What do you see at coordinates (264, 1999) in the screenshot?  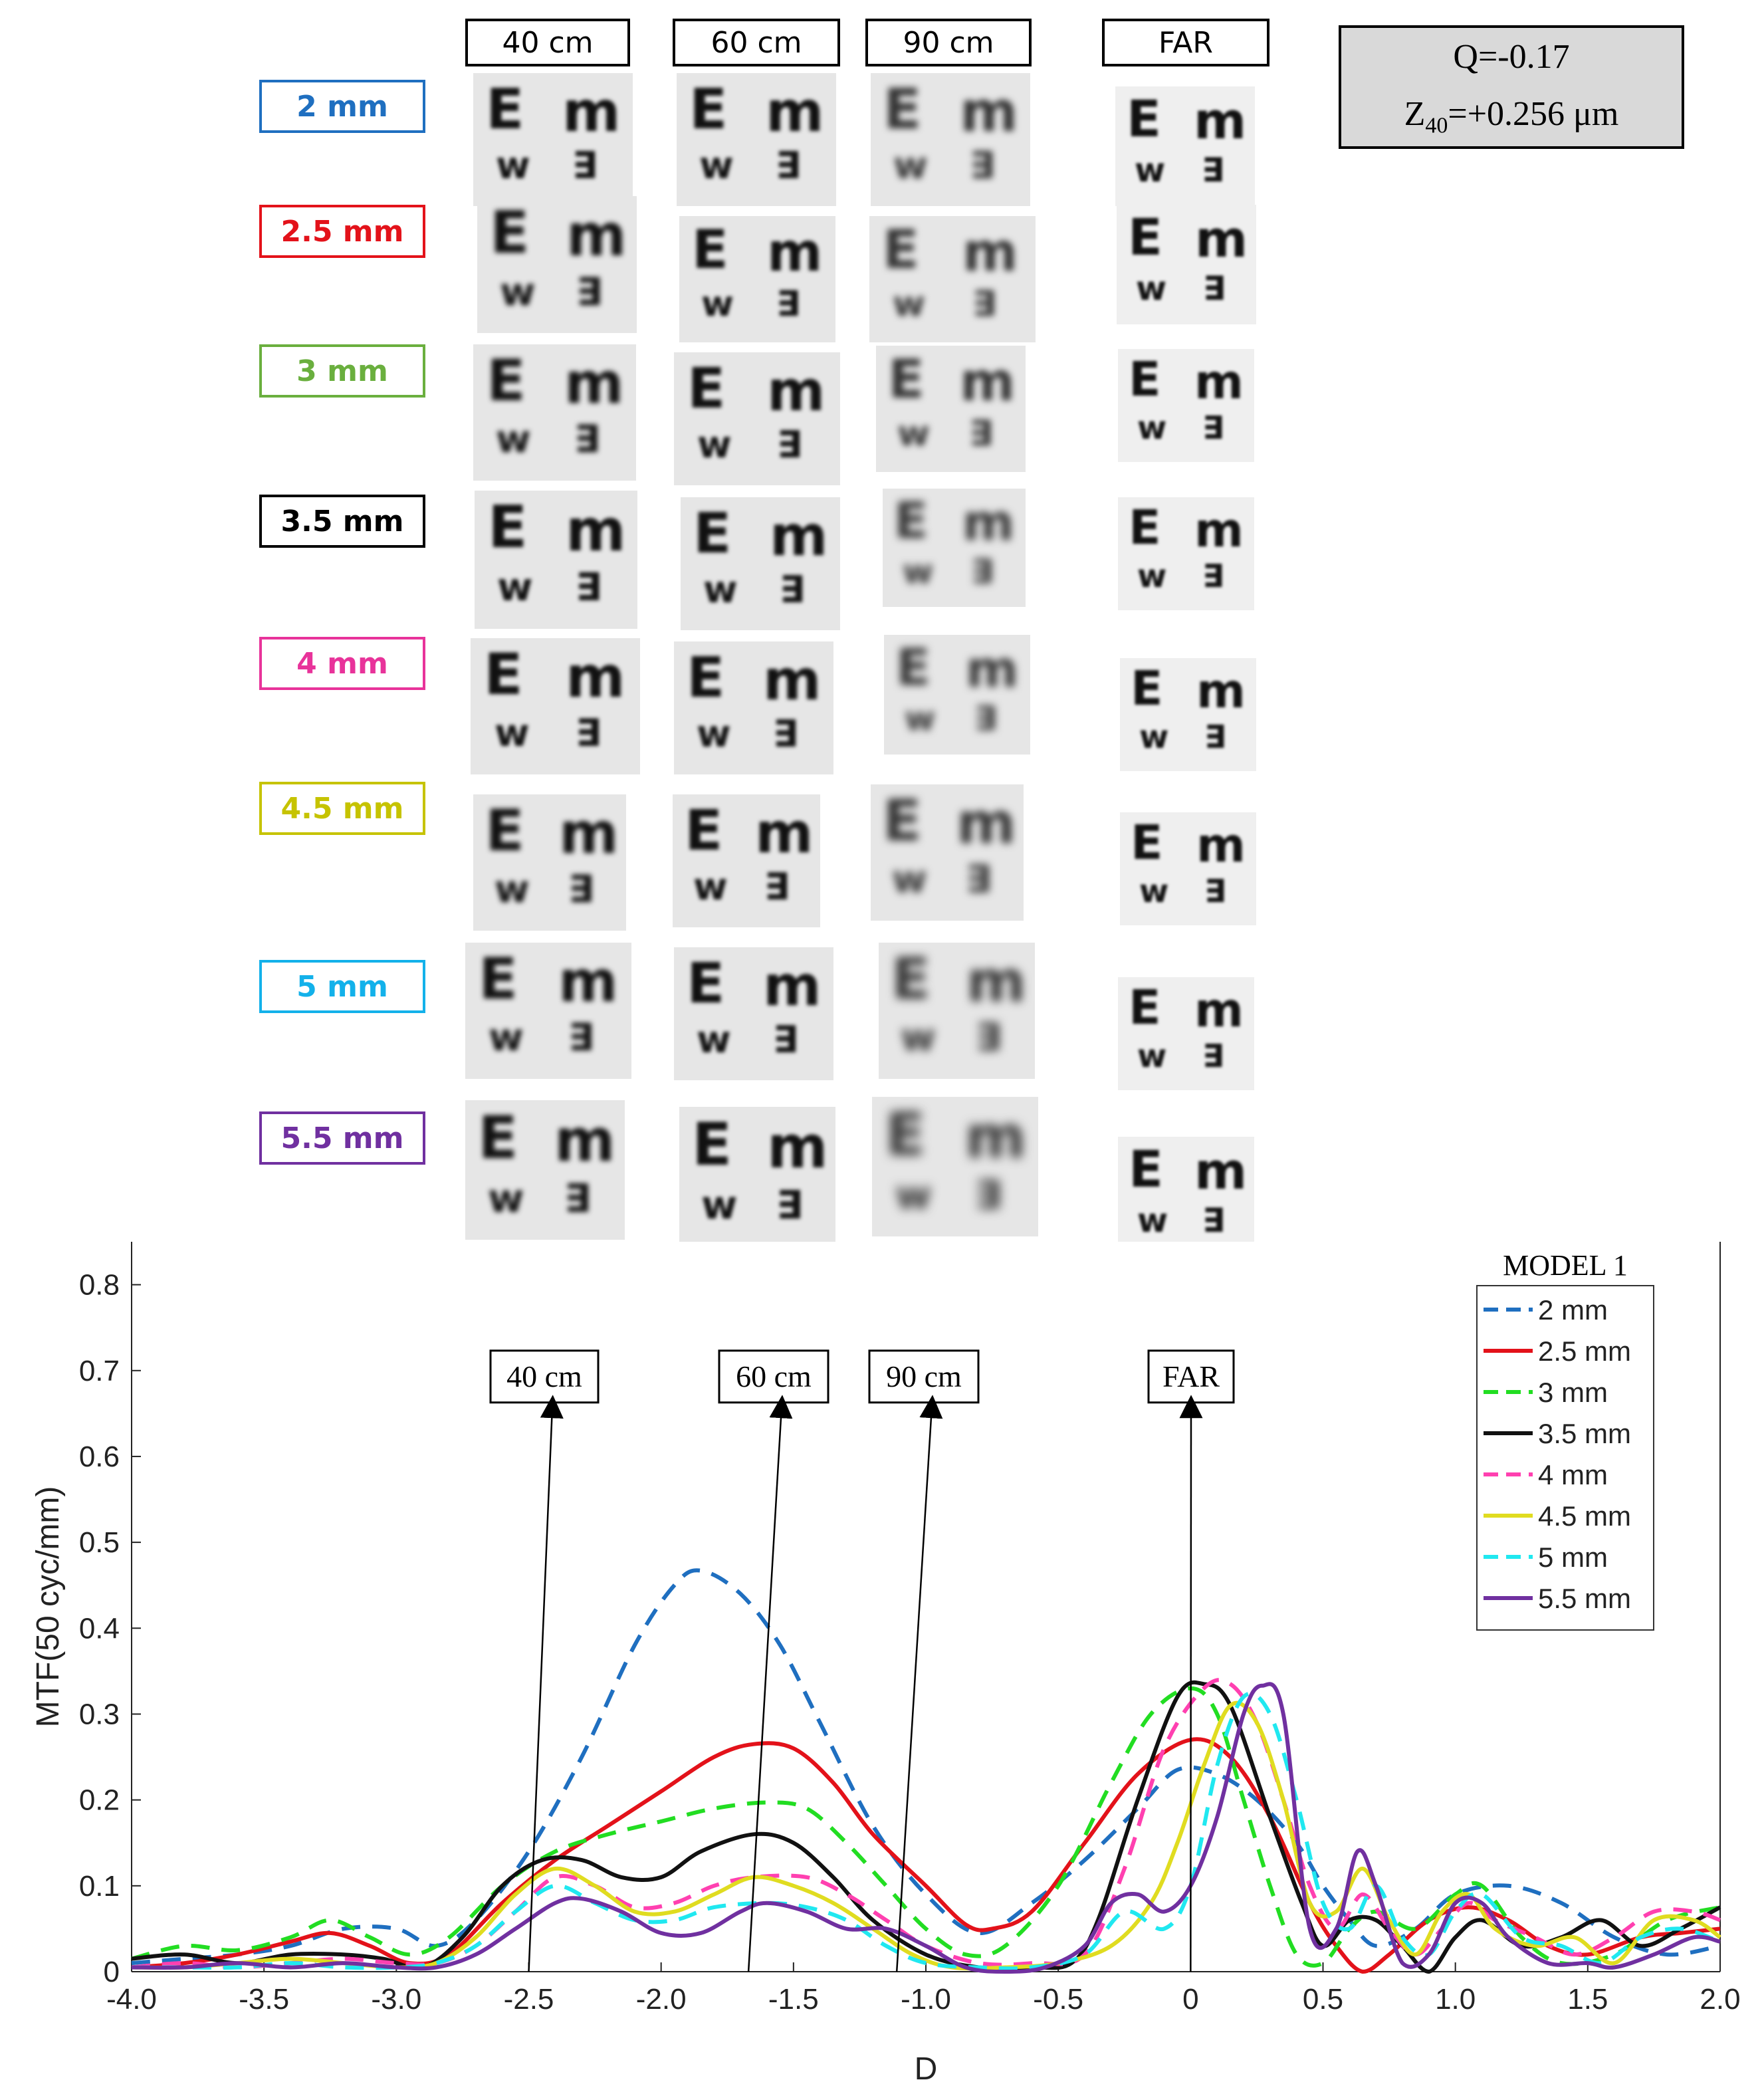 I see `x-tick-label: -3.5` at bounding box center [264, 1999].